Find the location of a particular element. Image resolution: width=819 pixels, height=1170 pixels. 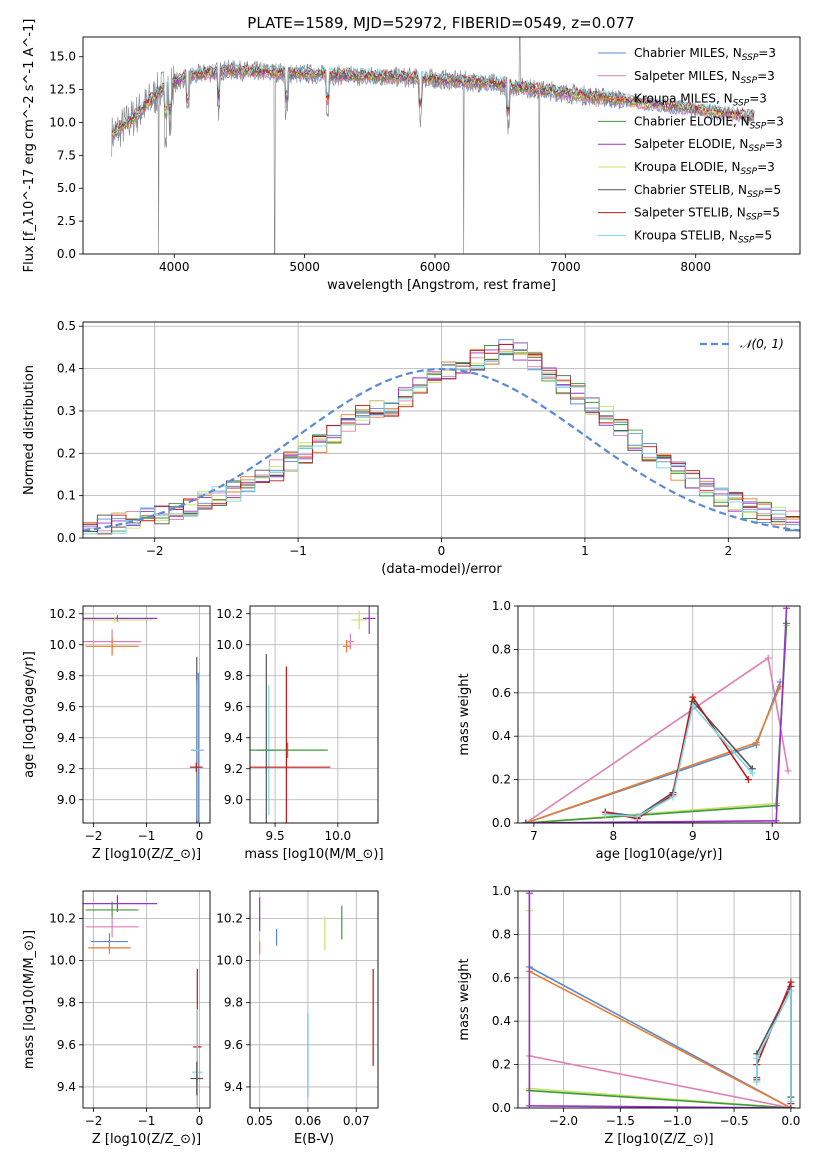

y-tick-label: 0.3 is located at coordinates (66, 411).